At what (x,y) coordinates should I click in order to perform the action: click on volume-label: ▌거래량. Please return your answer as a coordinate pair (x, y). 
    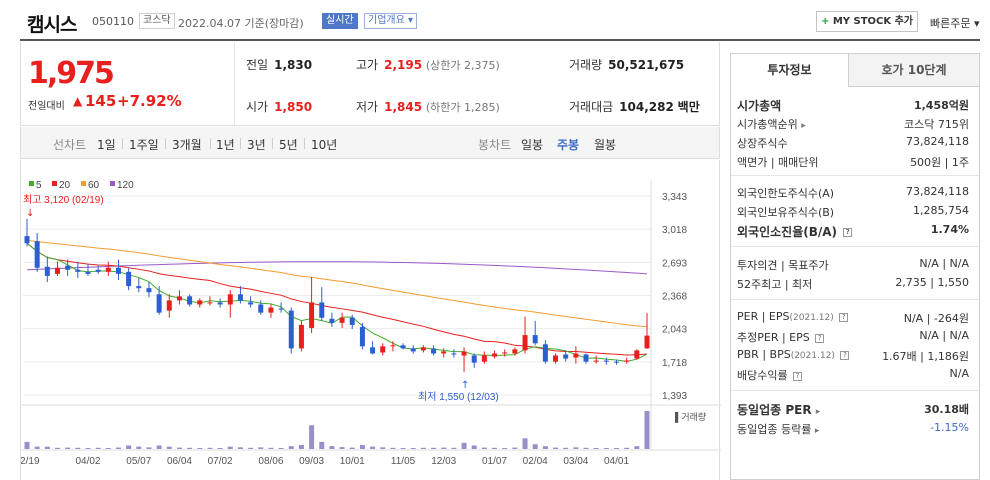
    Looking at the image, I should click on (690, 417).